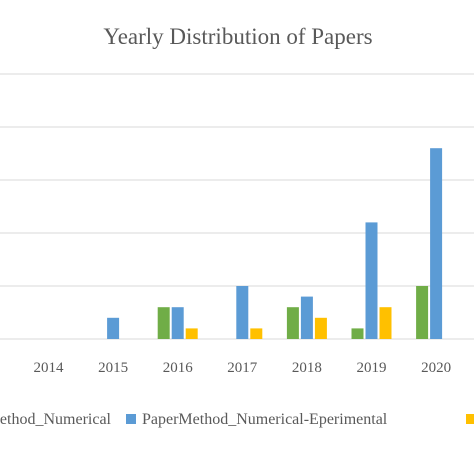 The image size is (474, 474). I want to click on bar-PaperMethod_Numerical-Eperimental-2020, so click(436, 243).